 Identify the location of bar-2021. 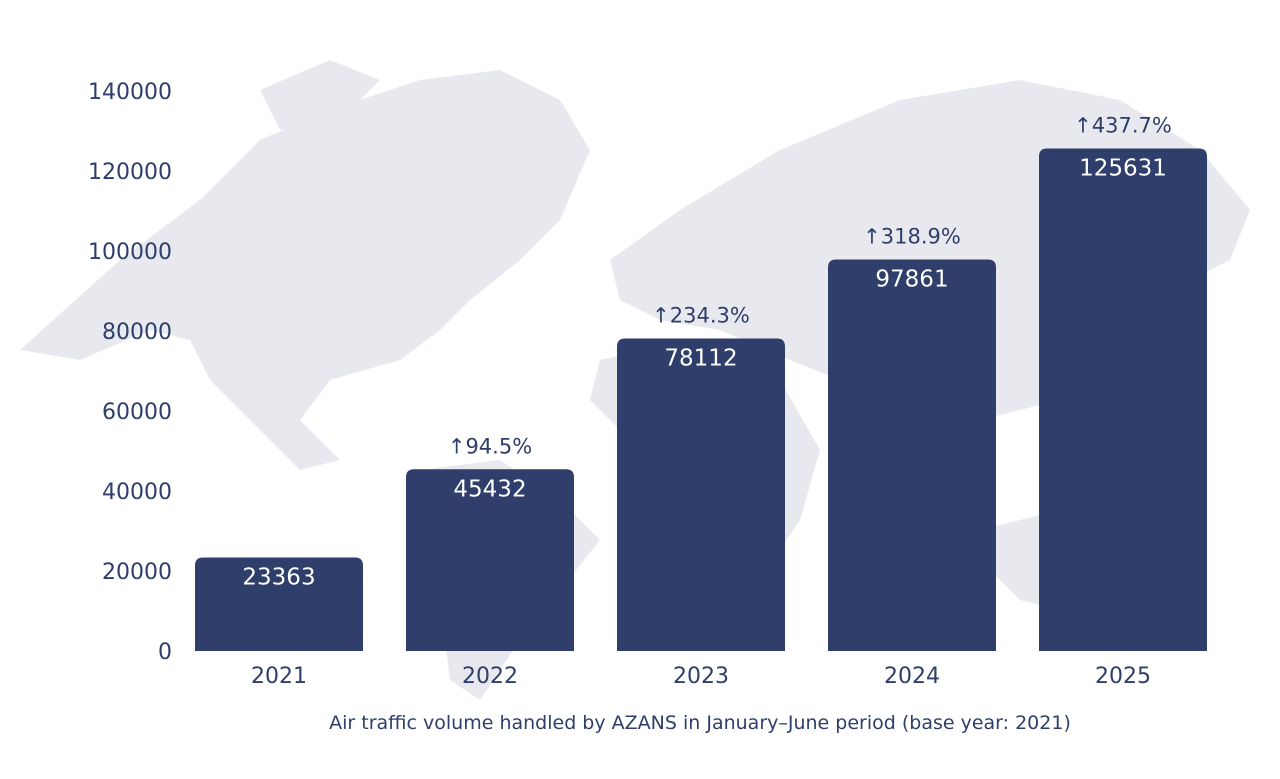
(279, 604).